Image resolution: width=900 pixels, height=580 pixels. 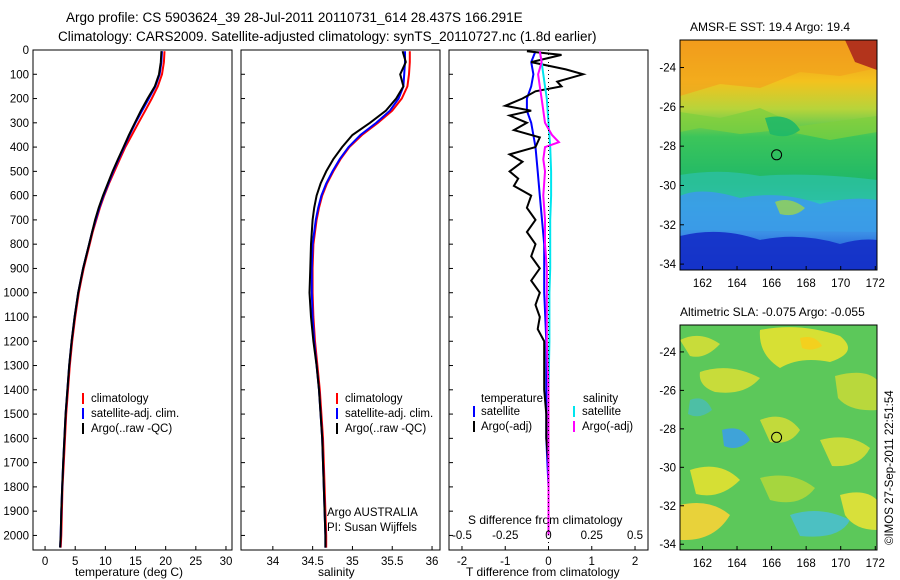 I want to click on salinity-line-climatology, so click(x=361, y=299).